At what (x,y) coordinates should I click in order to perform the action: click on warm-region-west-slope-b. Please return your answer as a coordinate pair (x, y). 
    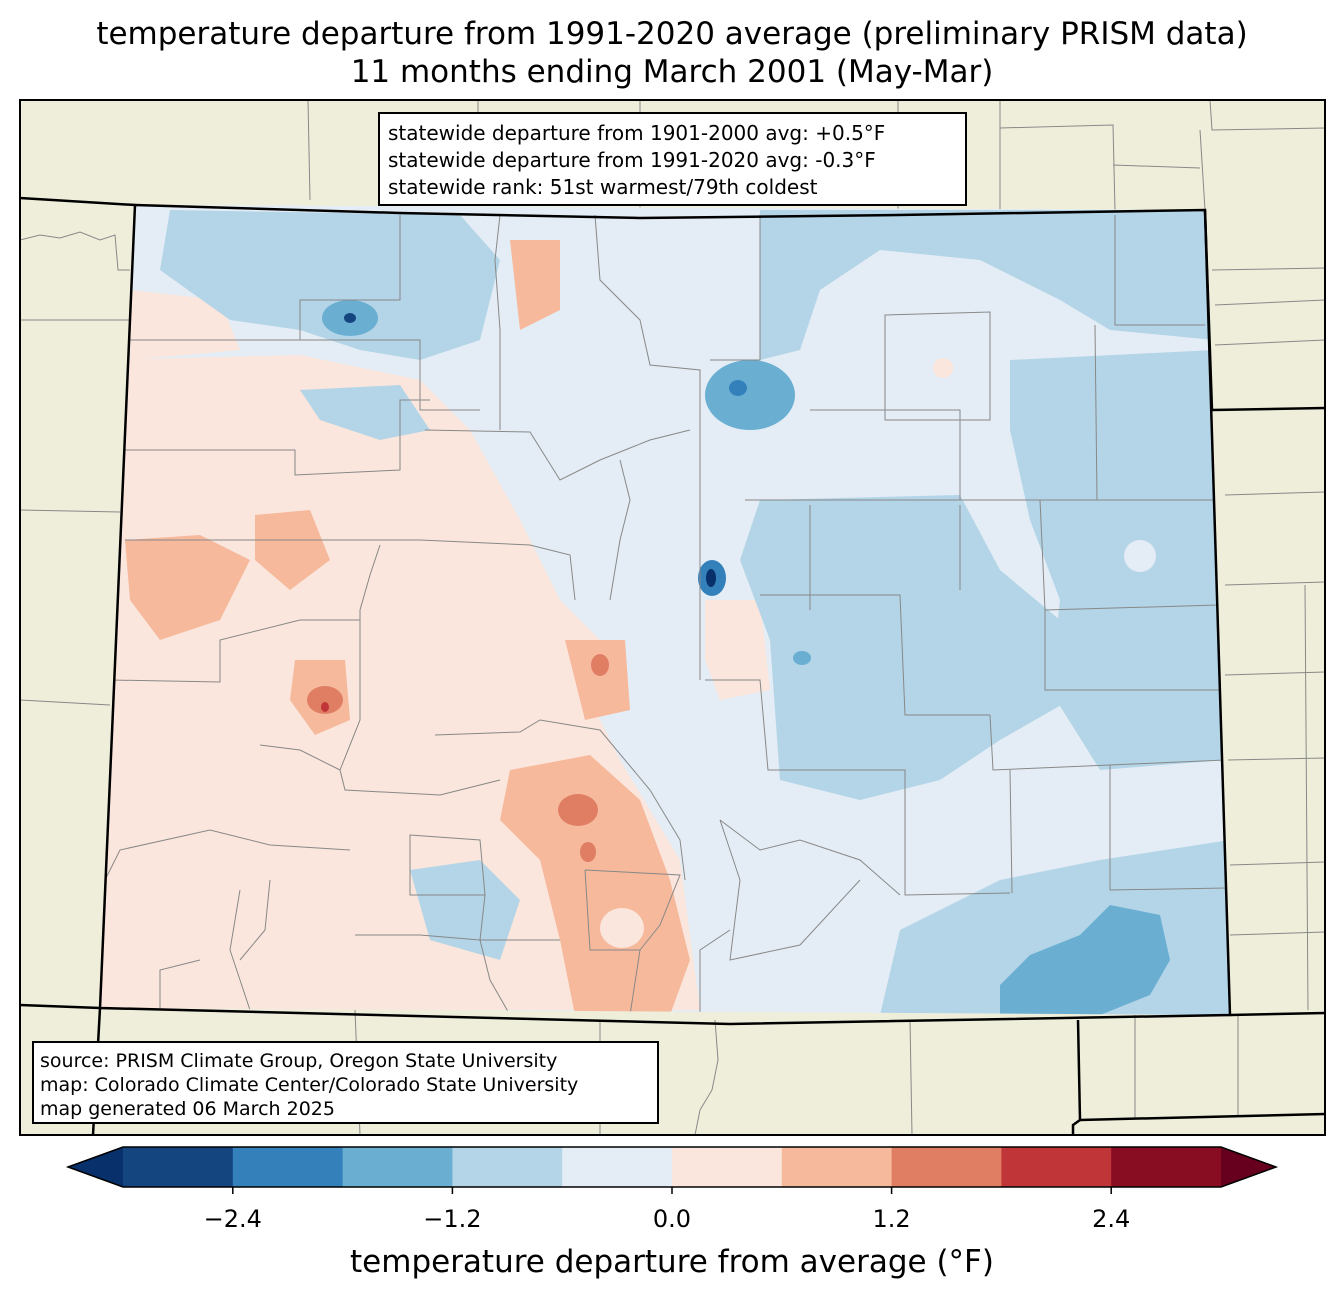
    Looking at the image, I should click on (292, 550).